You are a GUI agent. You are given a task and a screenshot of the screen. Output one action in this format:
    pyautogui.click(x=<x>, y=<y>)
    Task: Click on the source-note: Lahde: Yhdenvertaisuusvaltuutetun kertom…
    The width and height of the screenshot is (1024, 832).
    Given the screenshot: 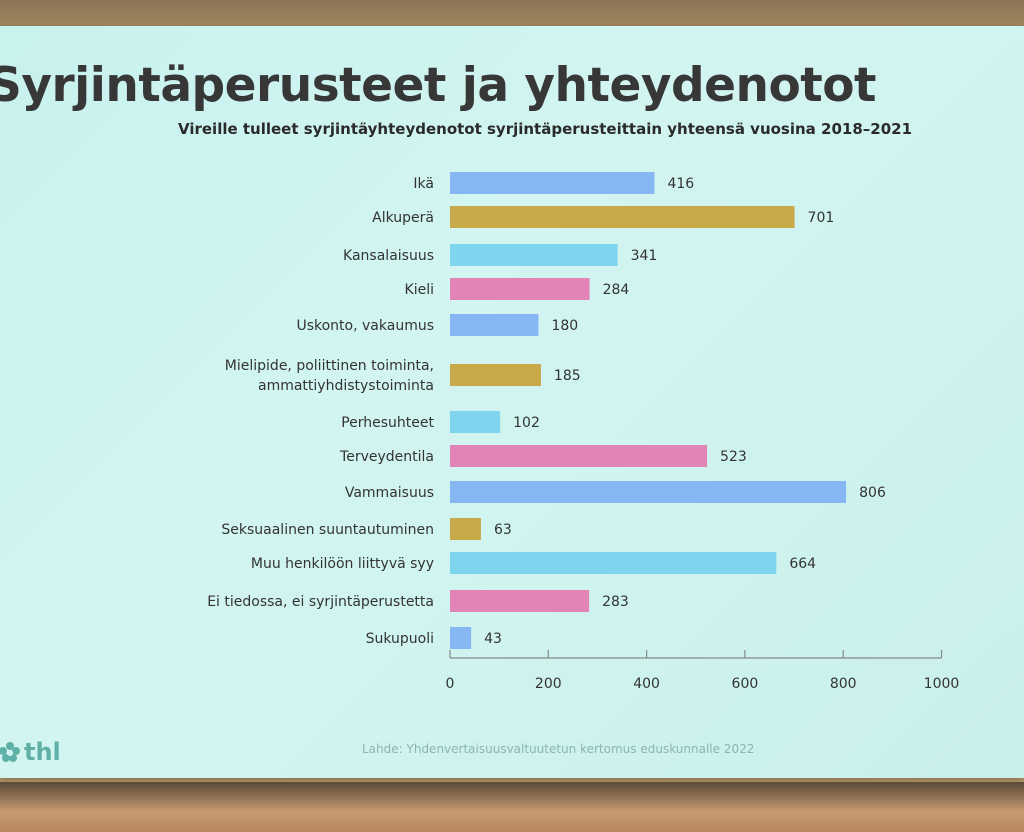 What is the action you would take?
    pyautogui.click(x=558, y=749)
    